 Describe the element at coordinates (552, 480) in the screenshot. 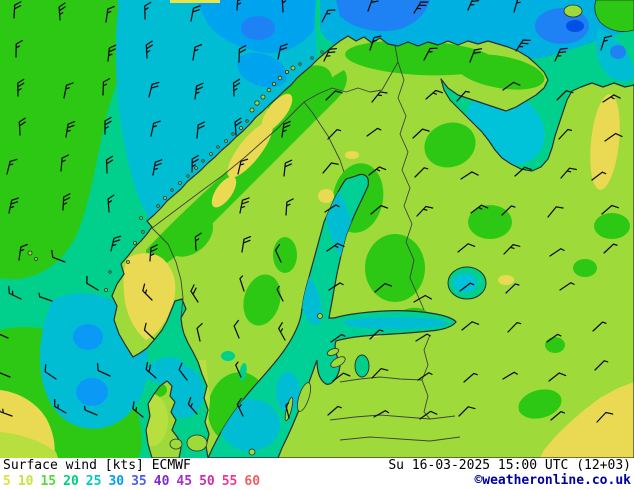

I see `copyright-link: ©weatheronline.co.uk` at that location.